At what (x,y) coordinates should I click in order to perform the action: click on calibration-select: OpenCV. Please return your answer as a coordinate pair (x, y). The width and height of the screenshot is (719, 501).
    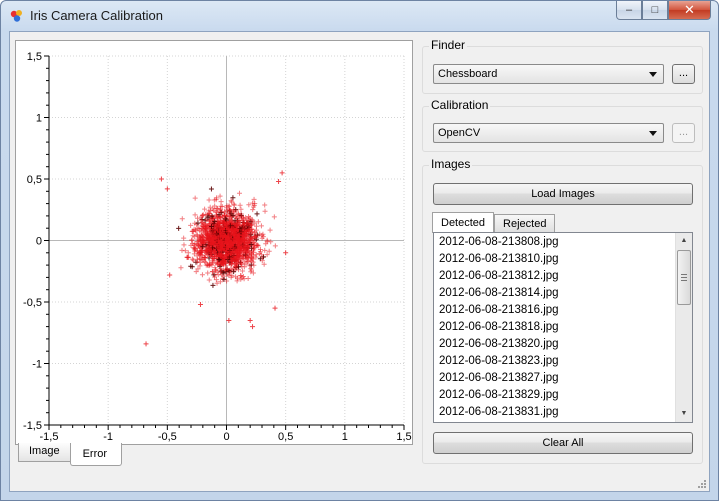
    Looking at the image, I should click on (548, 133).